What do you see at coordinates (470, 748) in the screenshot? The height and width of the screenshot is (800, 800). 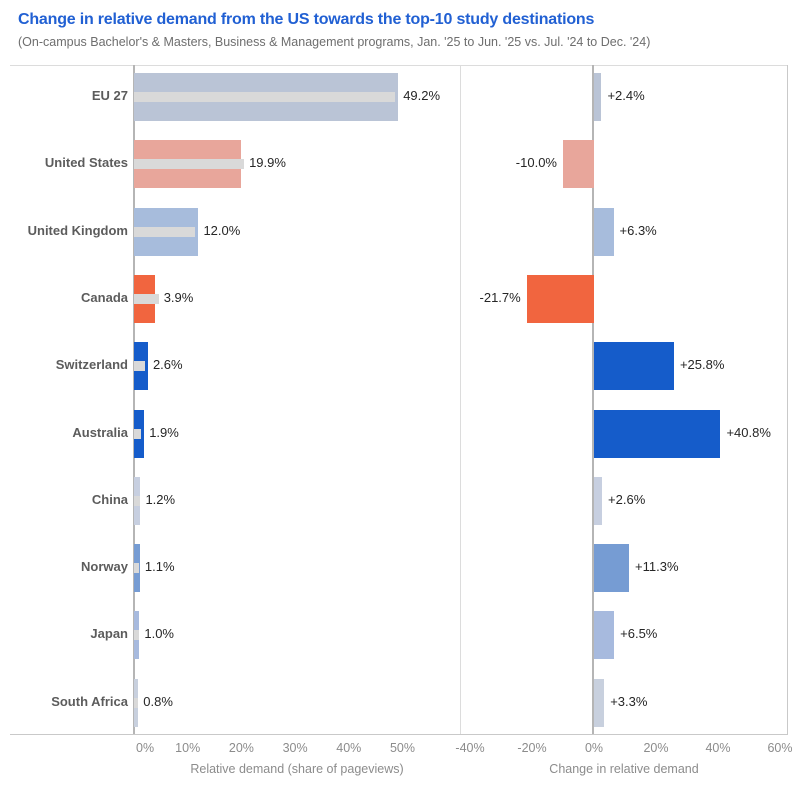 I see `x-tick-label: -40%` at bounding box center [470, 748].